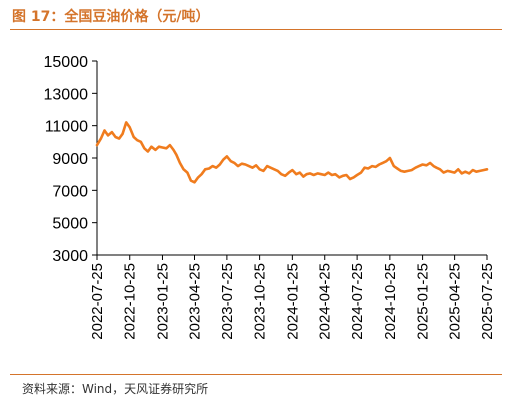 This screenshot has width=512, height=404. Describe the element at coordinates (195, 301) in the screenshot. I see `x-tick-label: 2023-04-25` at that location.